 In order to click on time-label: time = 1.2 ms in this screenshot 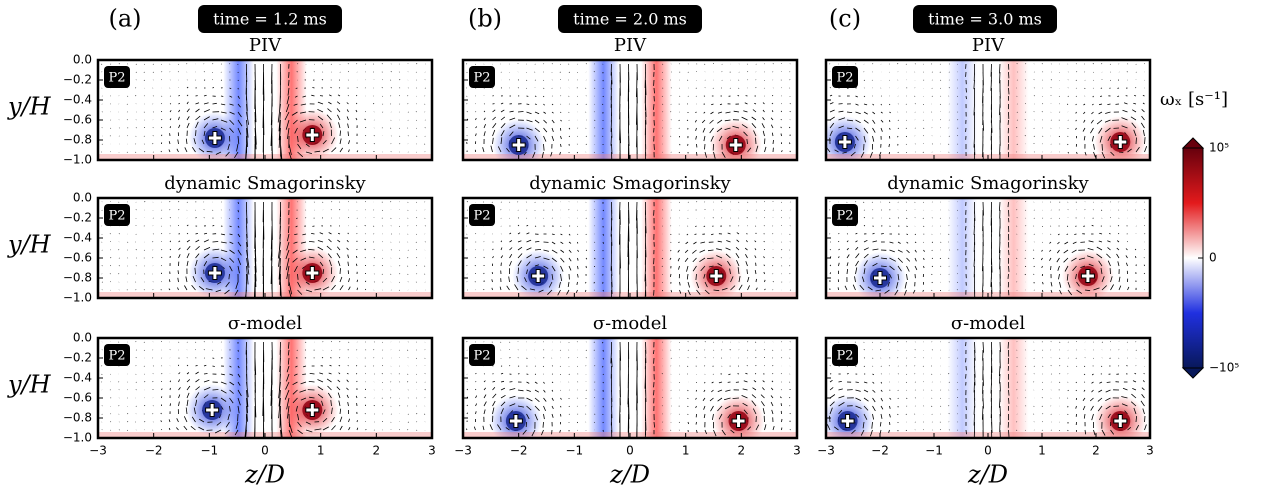, I will do `click(270, 19)`.